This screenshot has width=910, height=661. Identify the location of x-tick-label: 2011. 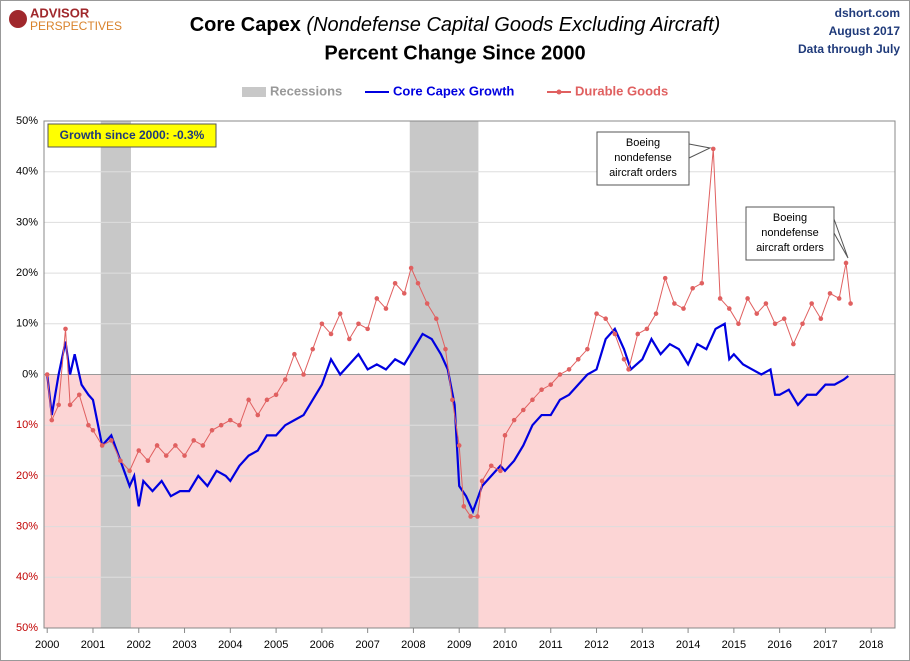
(551, 645).